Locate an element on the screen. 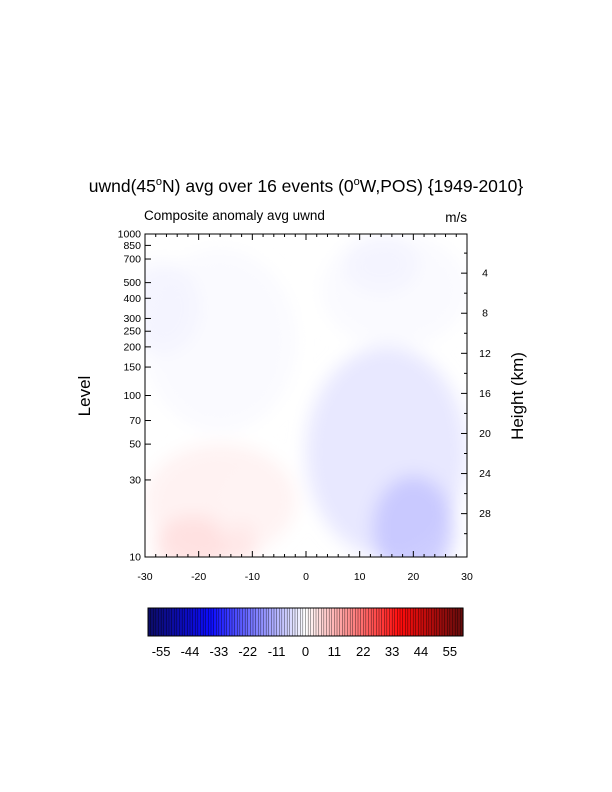  degree-sign-1: o is located at coordinates (159, 182).